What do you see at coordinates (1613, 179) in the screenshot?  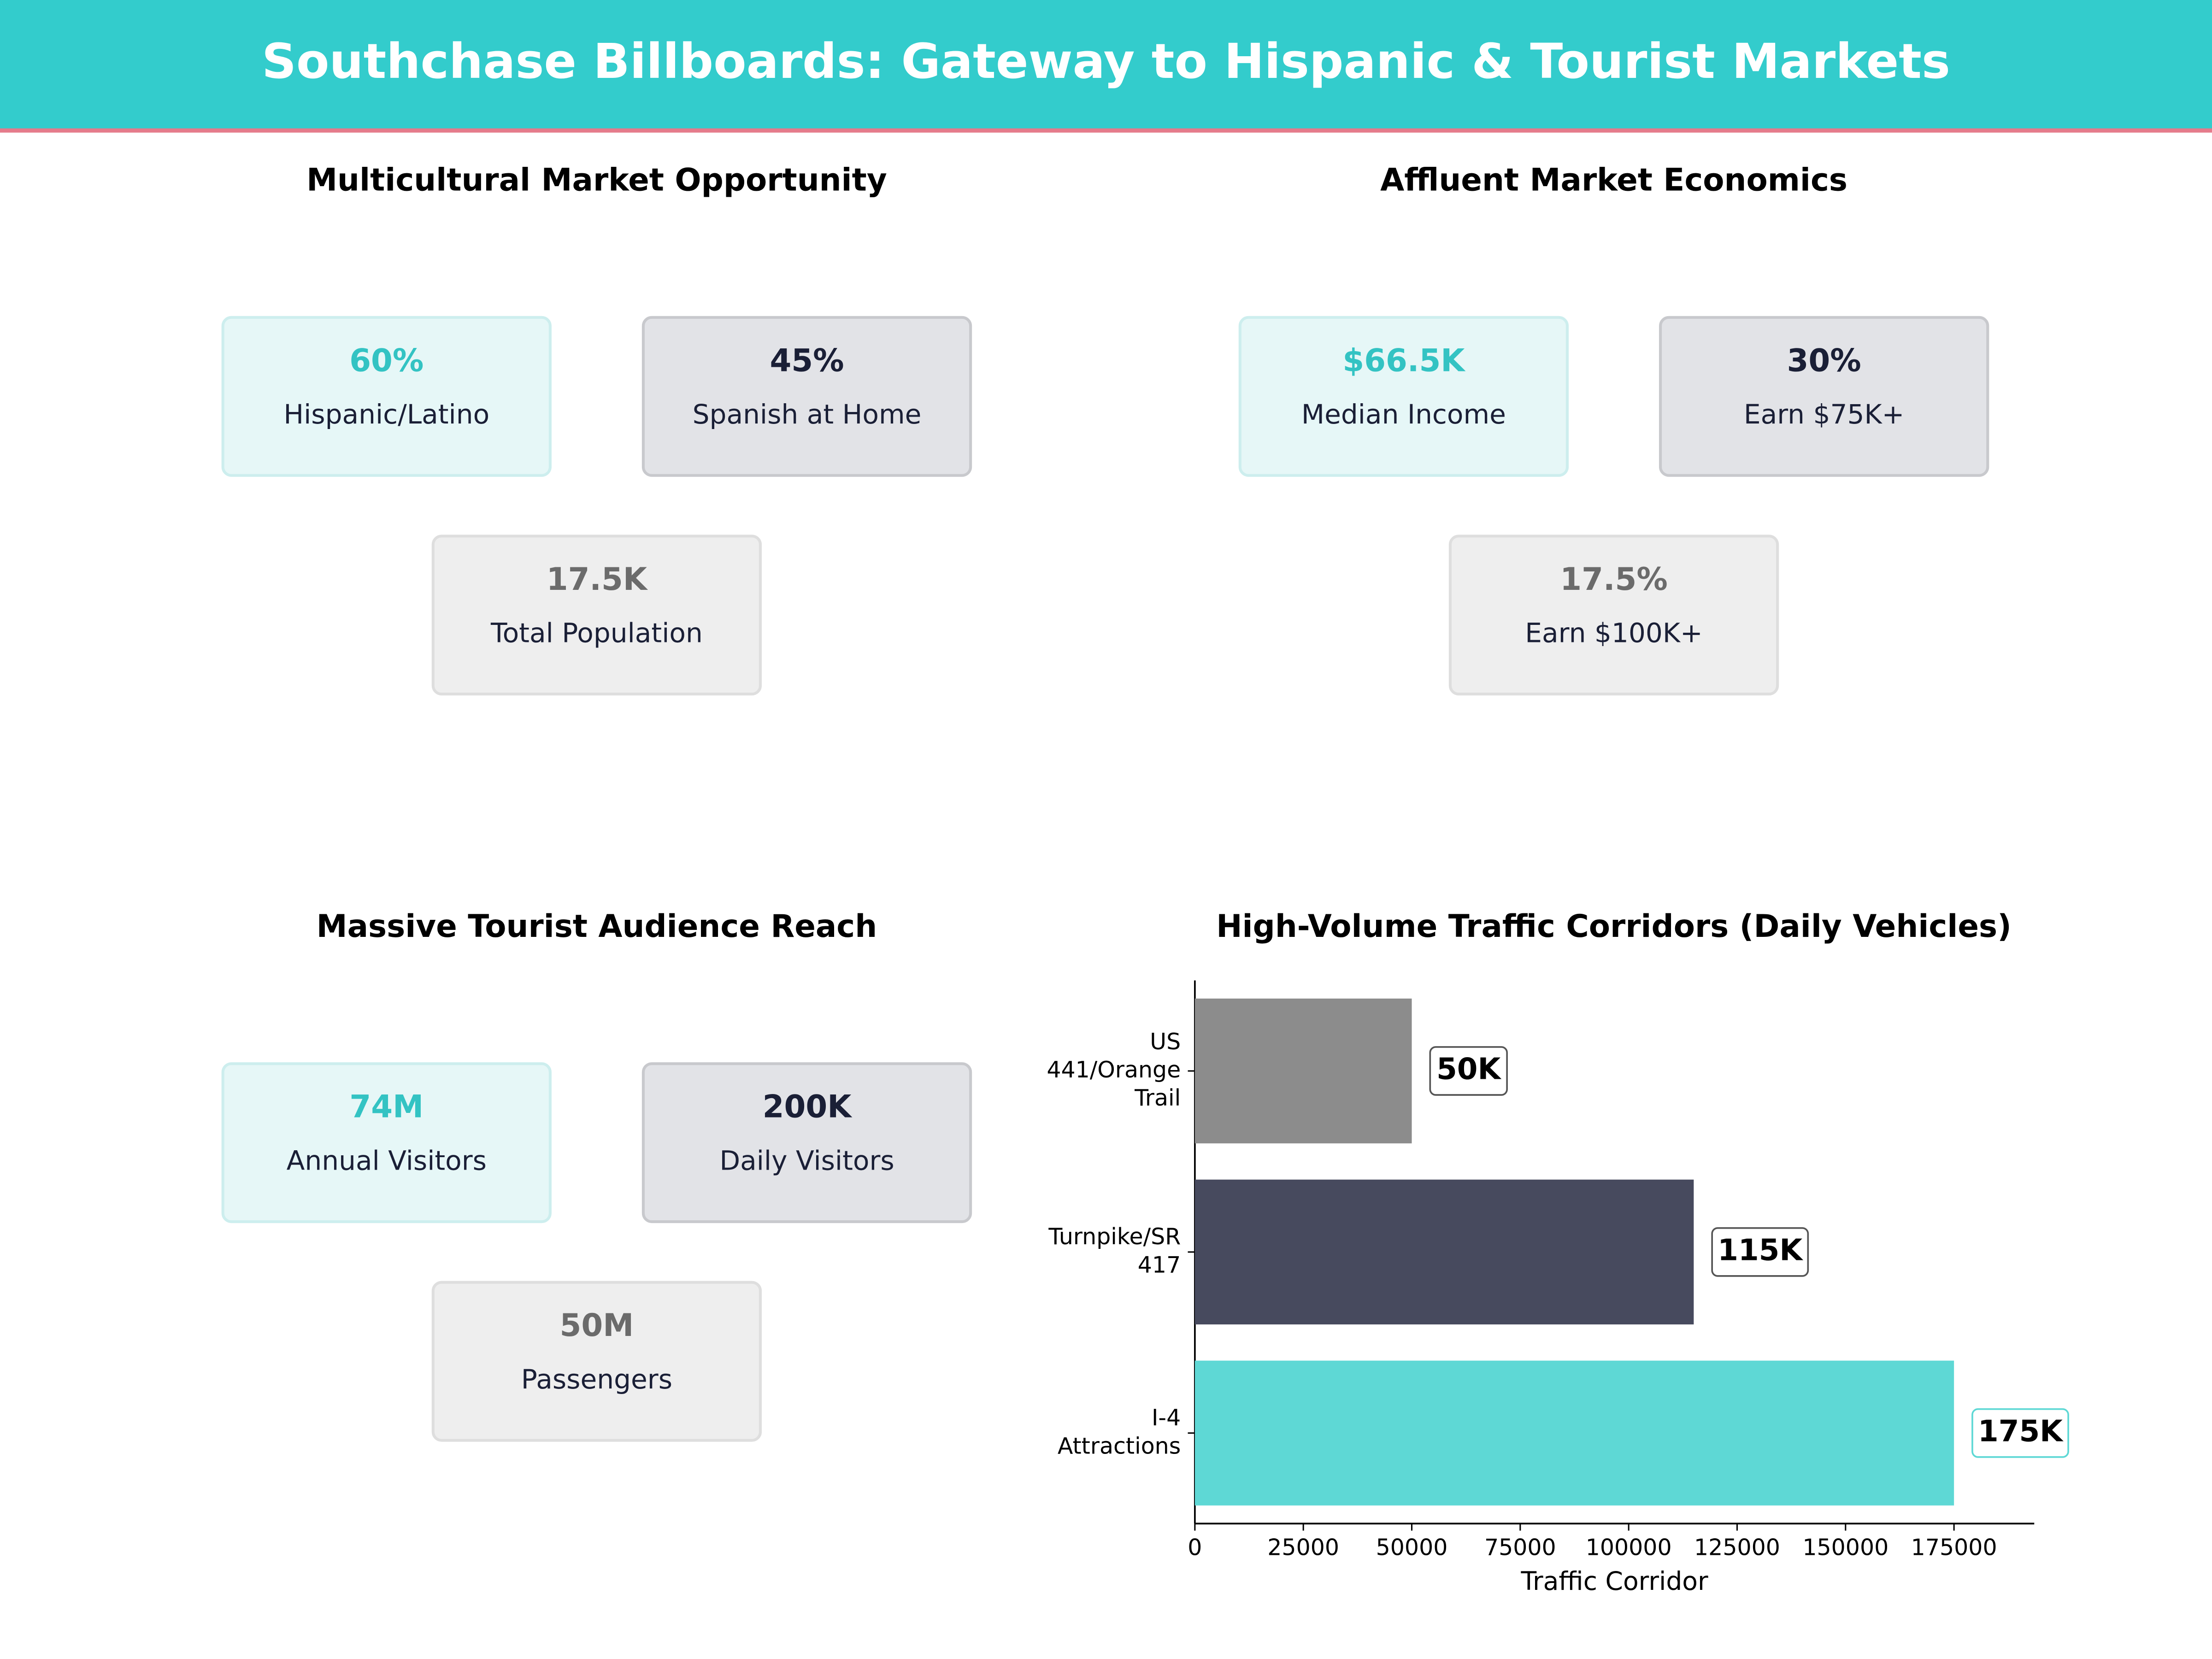 I see `panel-title: Affluent Market Economics` at bounding box center [1613, 179].